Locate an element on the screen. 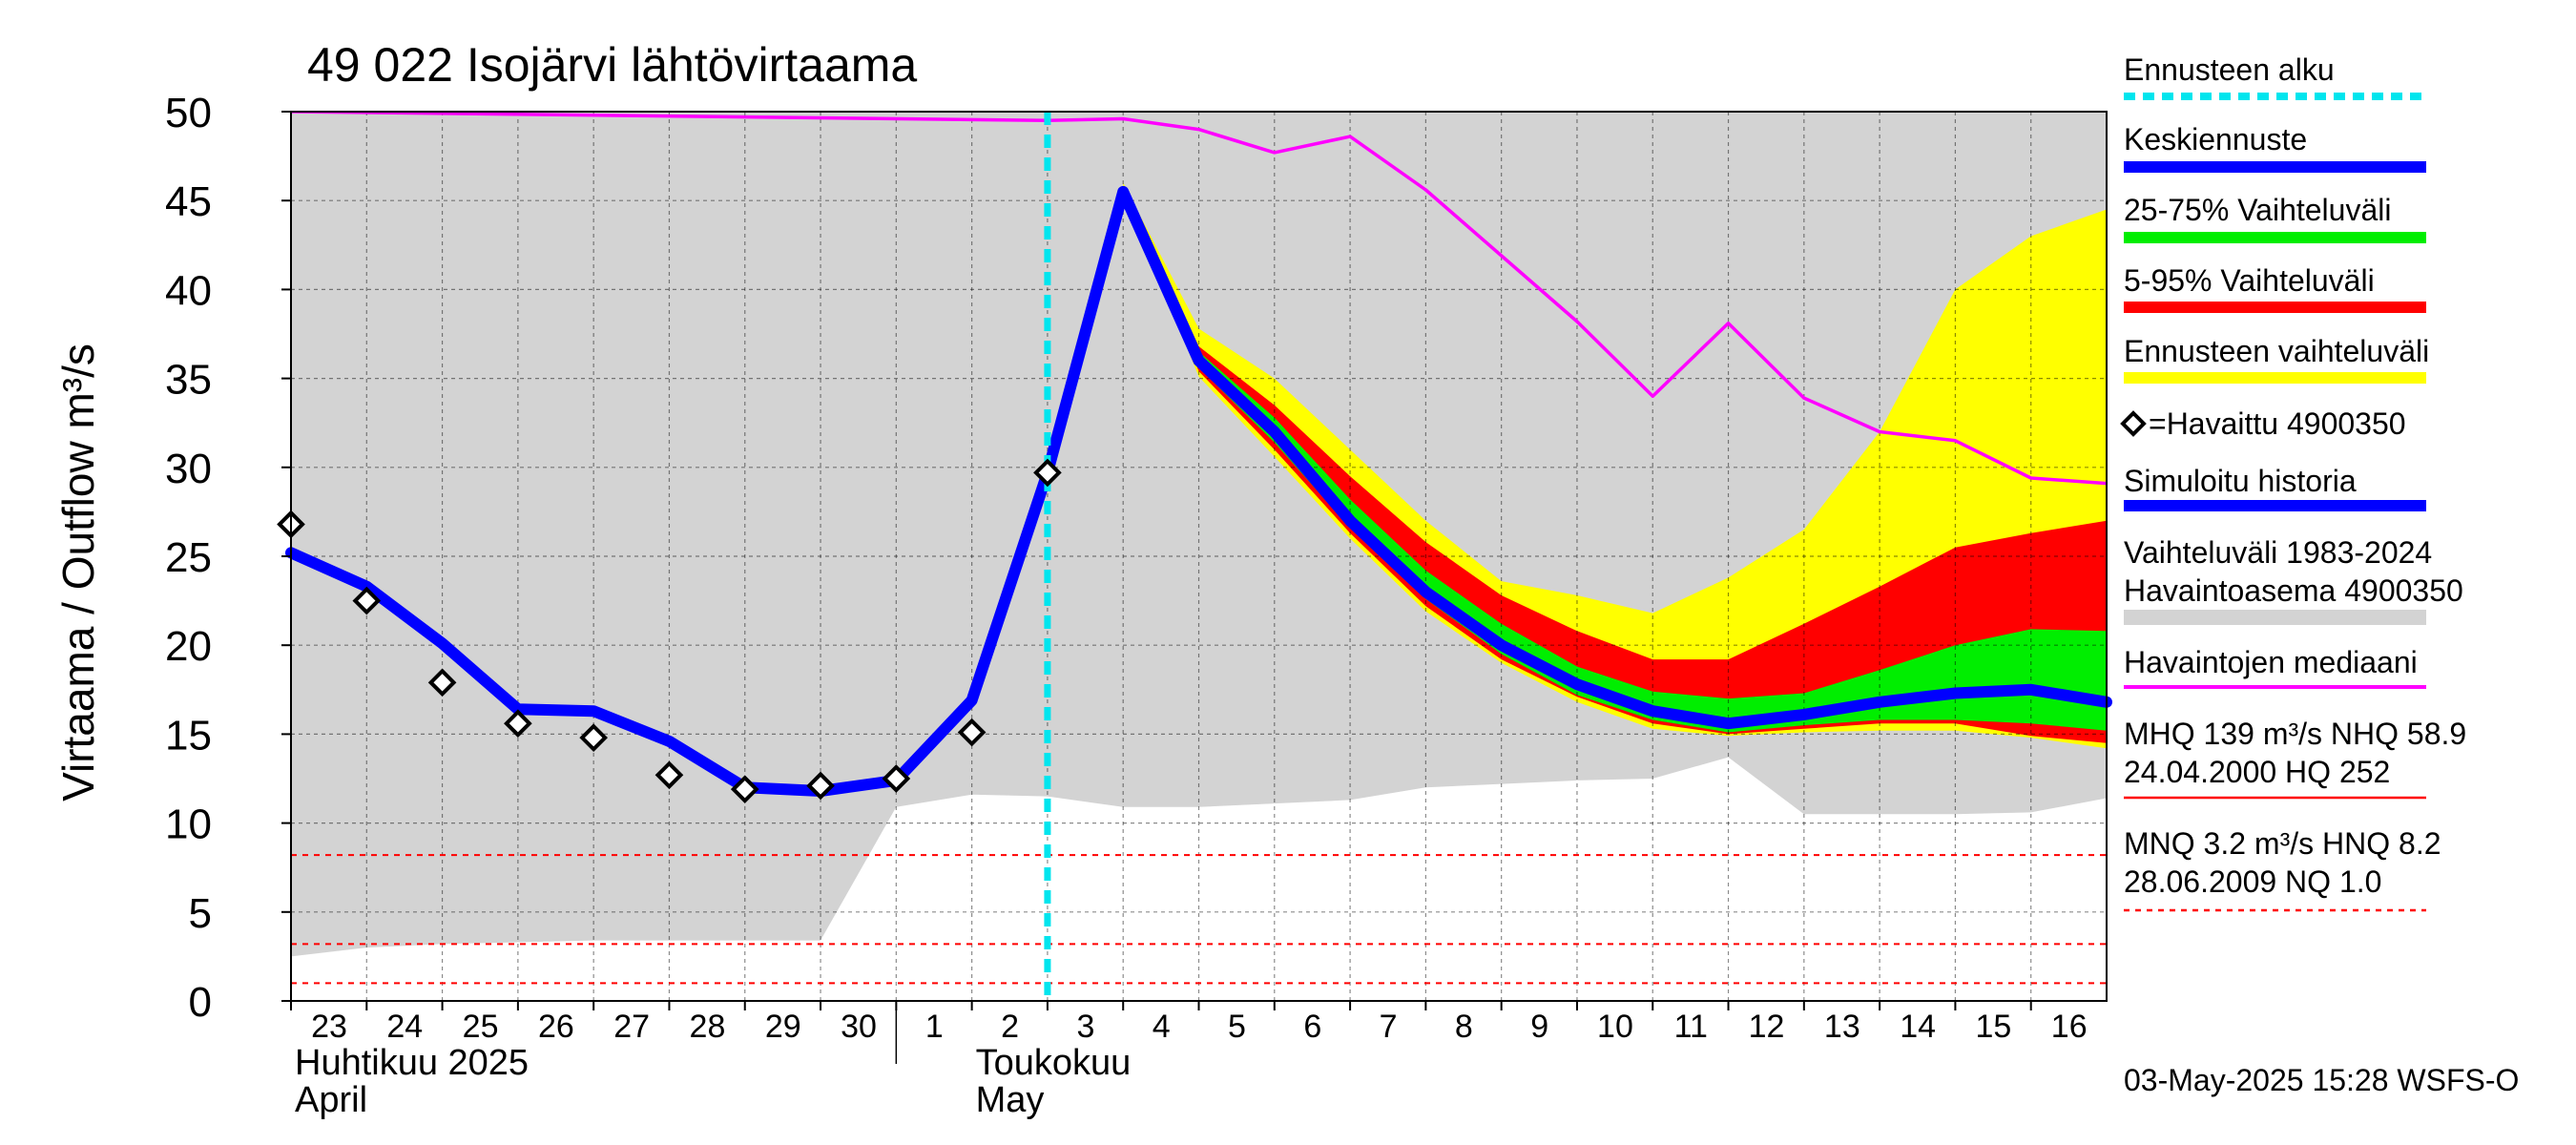  x-day-label: 4 is located at coordinates (1162, 1027).